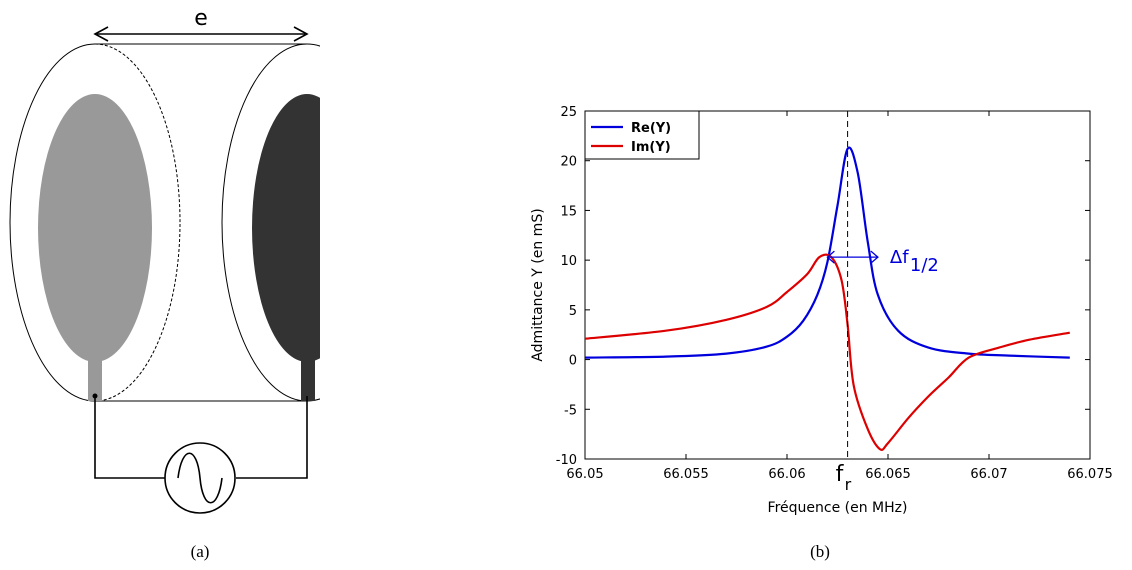 The height and width of the screenshot is (570, 1132). I want to click on legend-box, so click(642, 135).